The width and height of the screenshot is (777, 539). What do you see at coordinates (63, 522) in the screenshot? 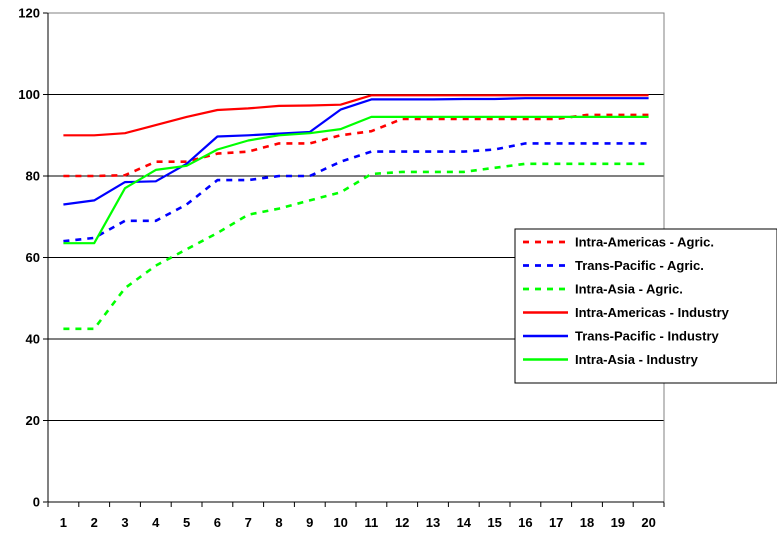
I see `x-tick-label: 1` at bounding box center [63, 522].